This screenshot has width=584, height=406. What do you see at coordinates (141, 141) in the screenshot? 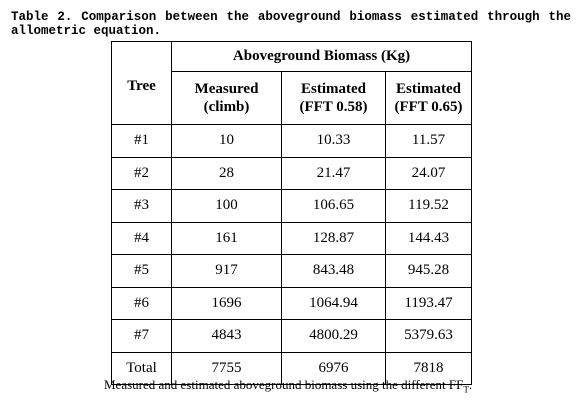
I see `tree-cell: #1` at bounding box center [141, 141].